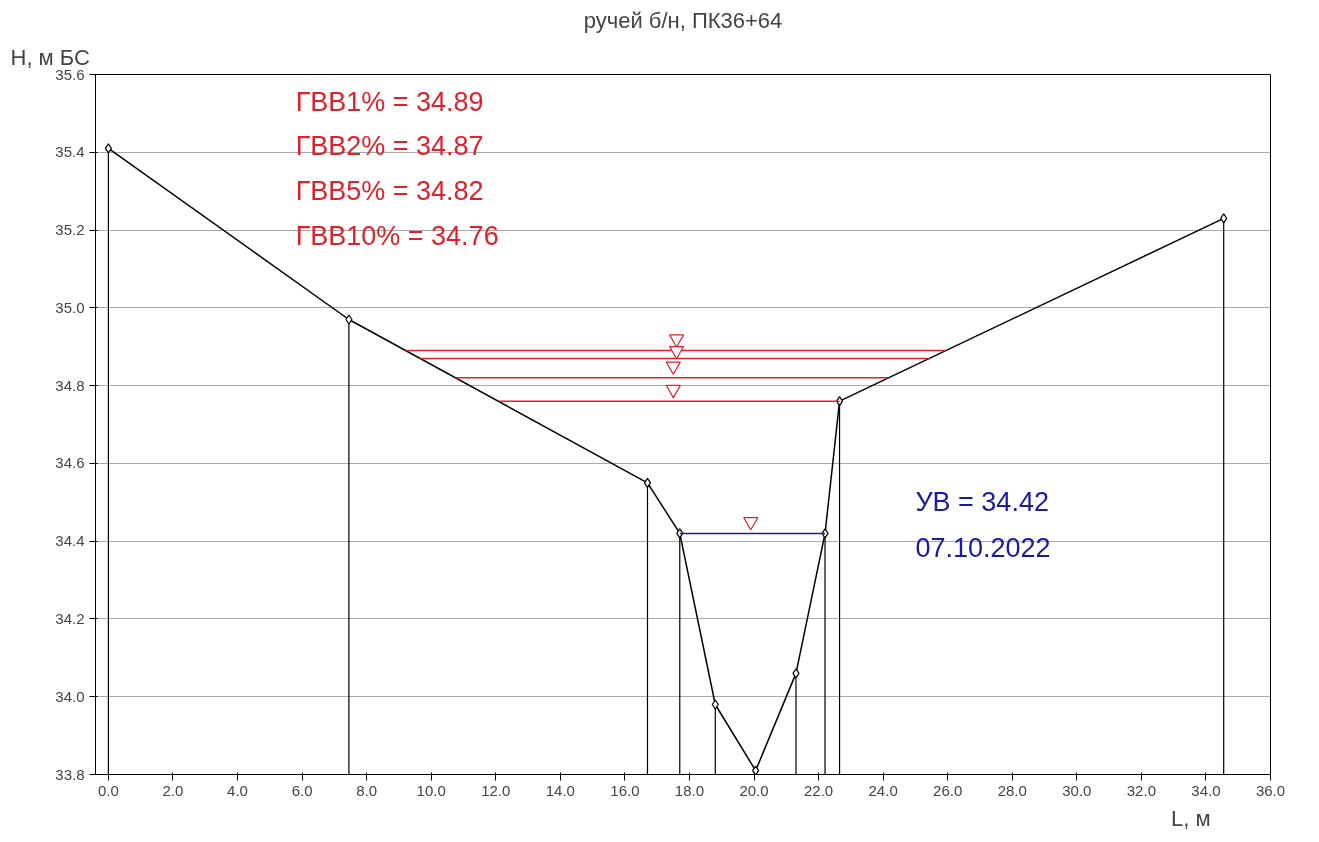  I want to click on x-tick-label: 20.0, so click(754, 790).